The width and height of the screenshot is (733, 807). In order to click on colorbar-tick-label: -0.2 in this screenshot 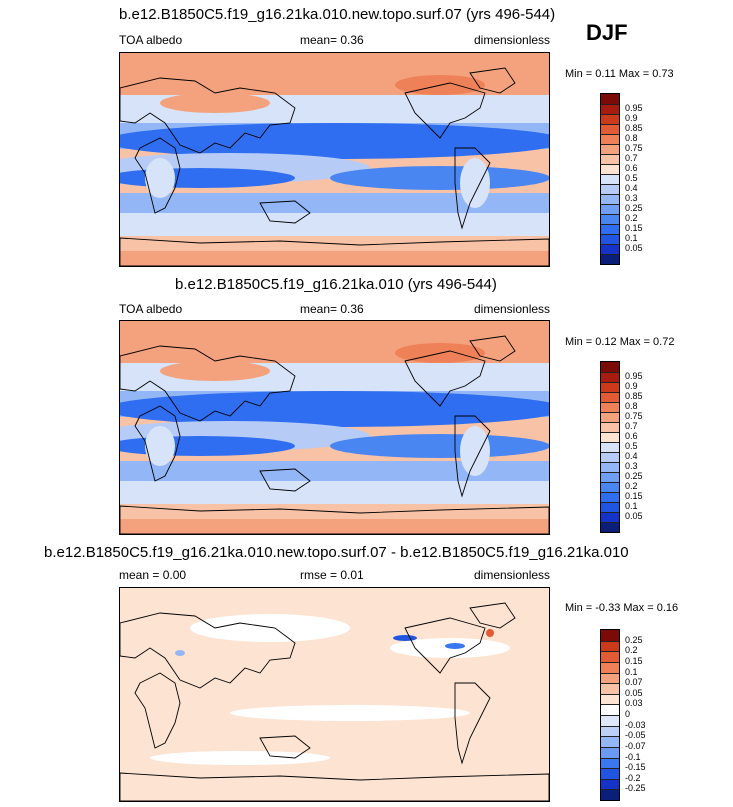, I will do `click(633, 777)`.